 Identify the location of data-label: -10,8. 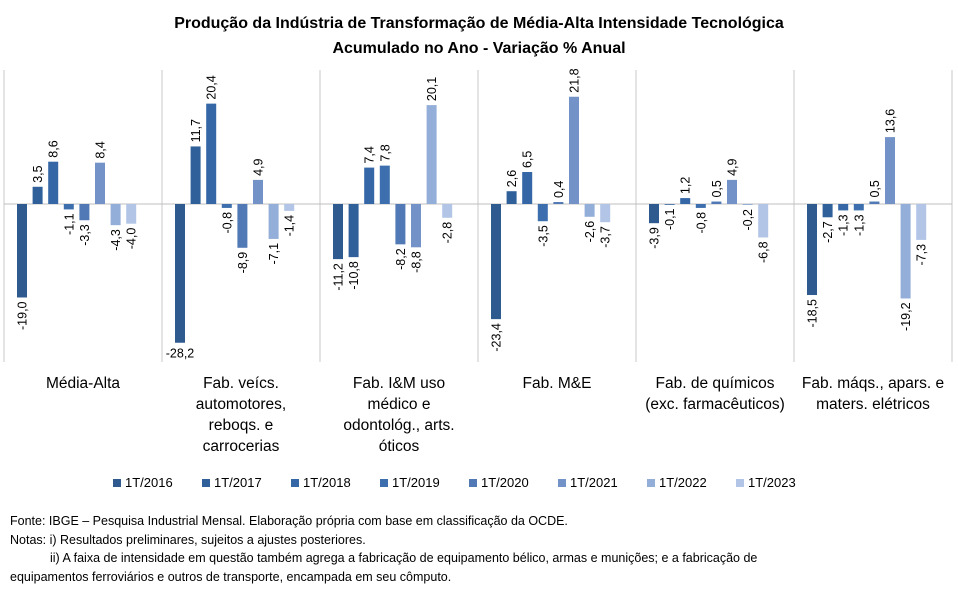
(354, 275).